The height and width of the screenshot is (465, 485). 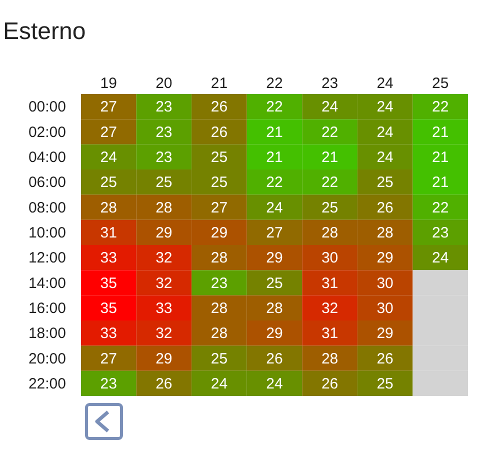 I want to click on y-tick-label: 00:00, so click(x=47, y=107).